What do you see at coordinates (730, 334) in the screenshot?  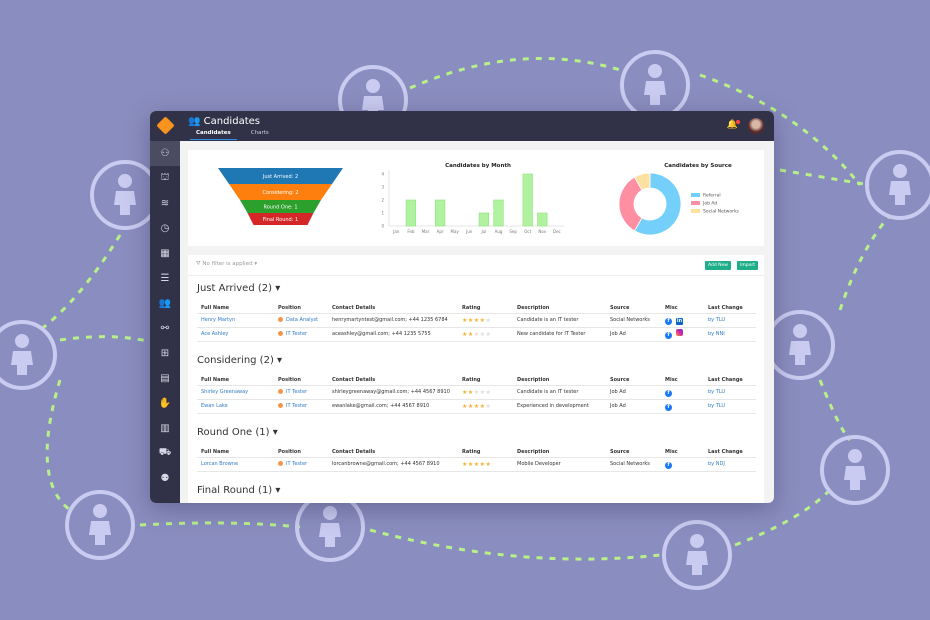 I see `last-change-link: by NNI` at bounding box center [730, 334].